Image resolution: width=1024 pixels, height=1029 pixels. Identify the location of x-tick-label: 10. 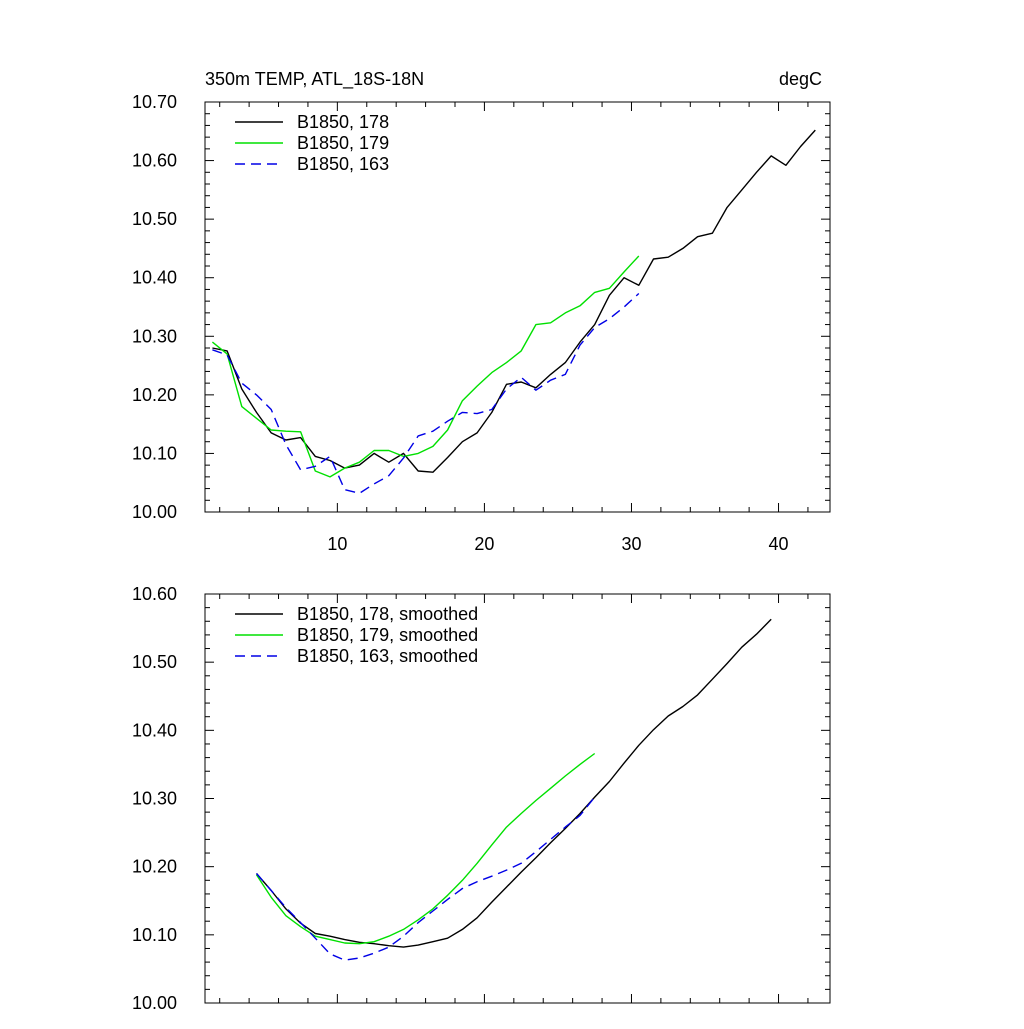
(337, 544).